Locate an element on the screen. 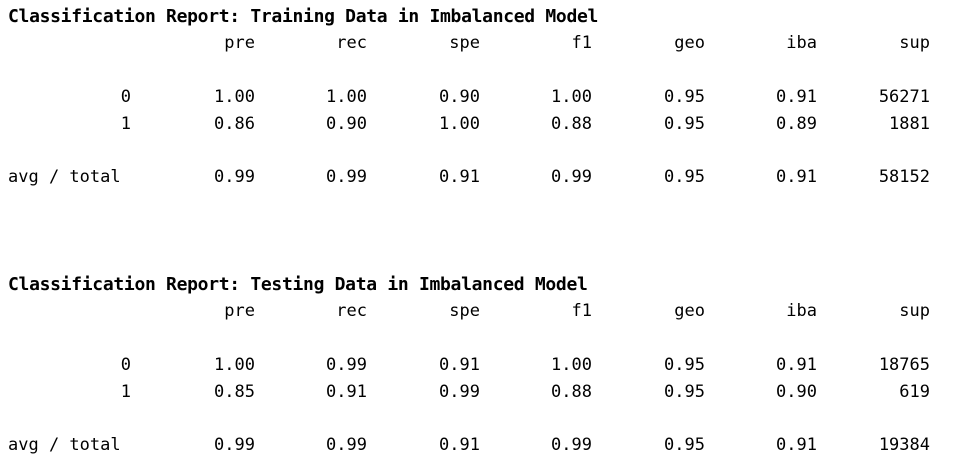  cell-sup: 1881 is located at coordinates (909, 124).